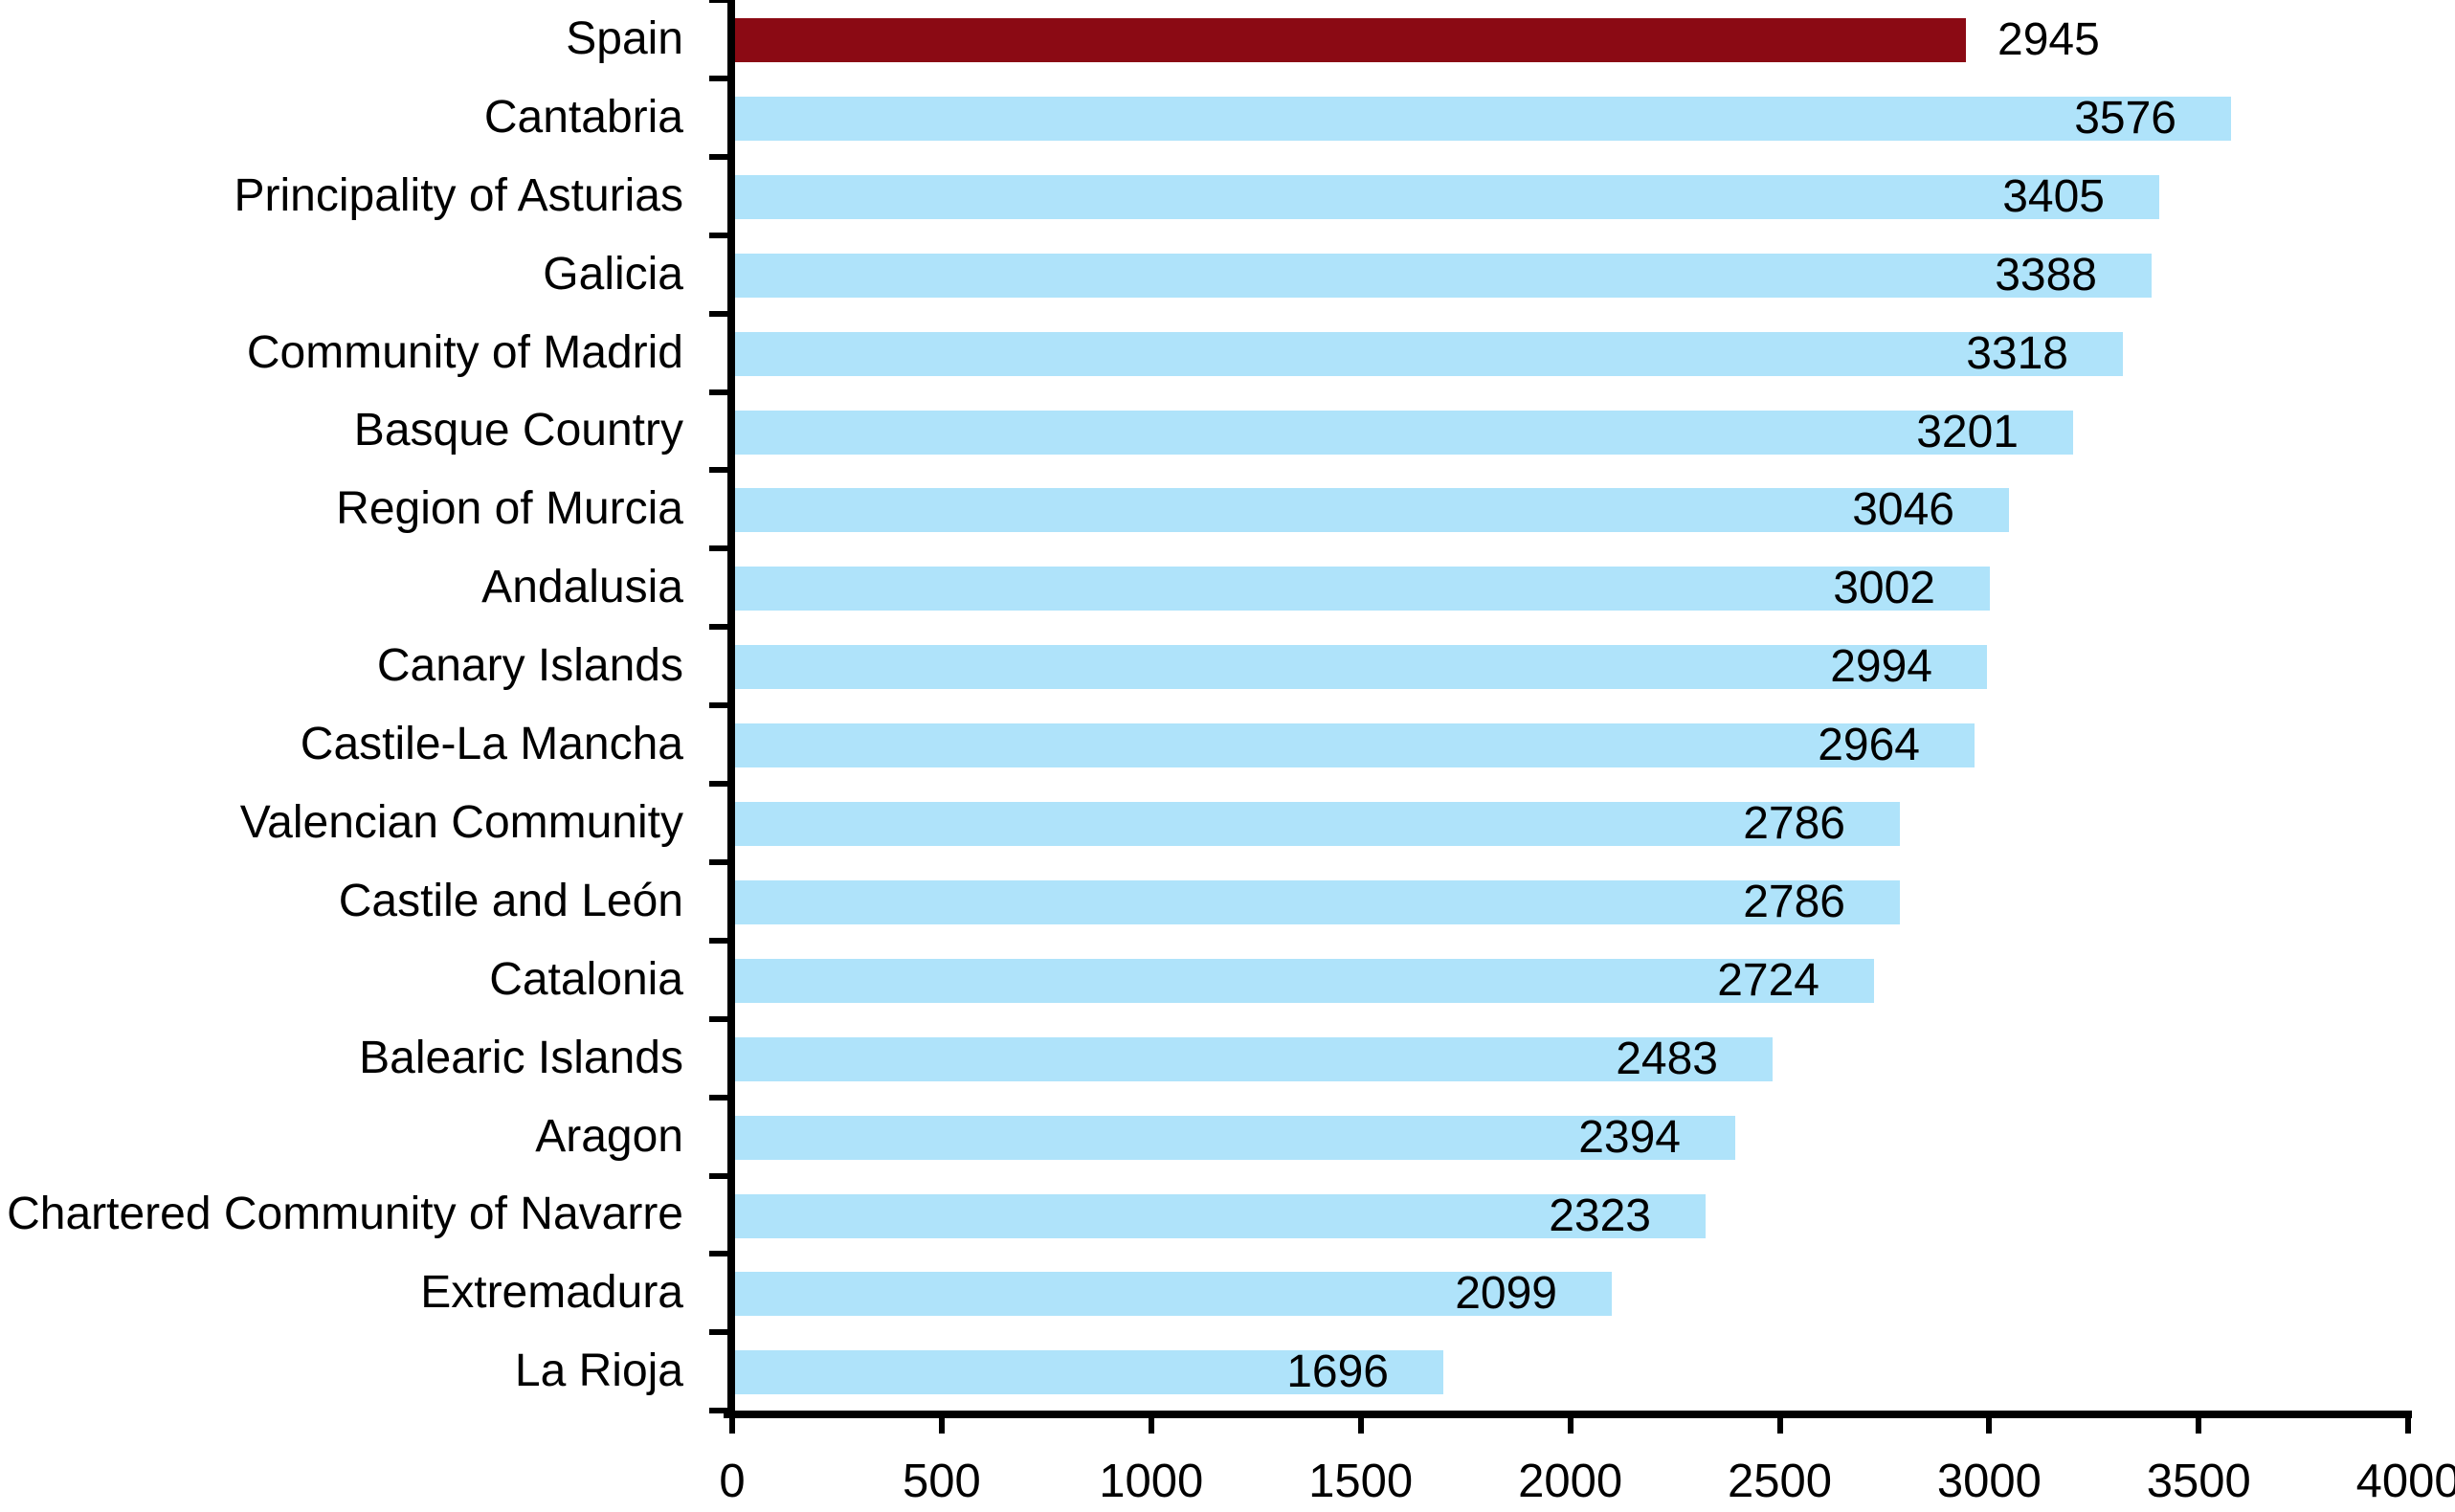 The height and width of the screenshot is (1512, 2455). What do you see at coordinates (613, 274) in the screenshot?
I see `category-label-galicia: Galicia` at bounding box center [613, 274].